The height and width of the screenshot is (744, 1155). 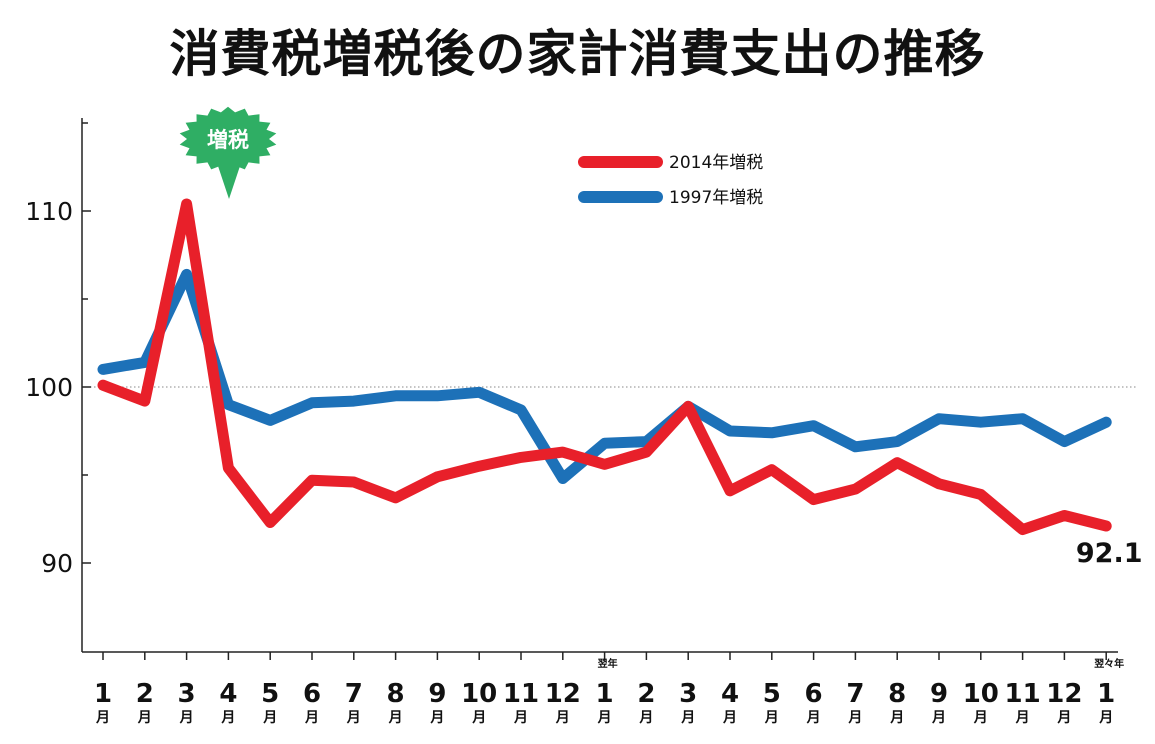 I want to click on badge-burst-shape, so click(x=228, y=139).